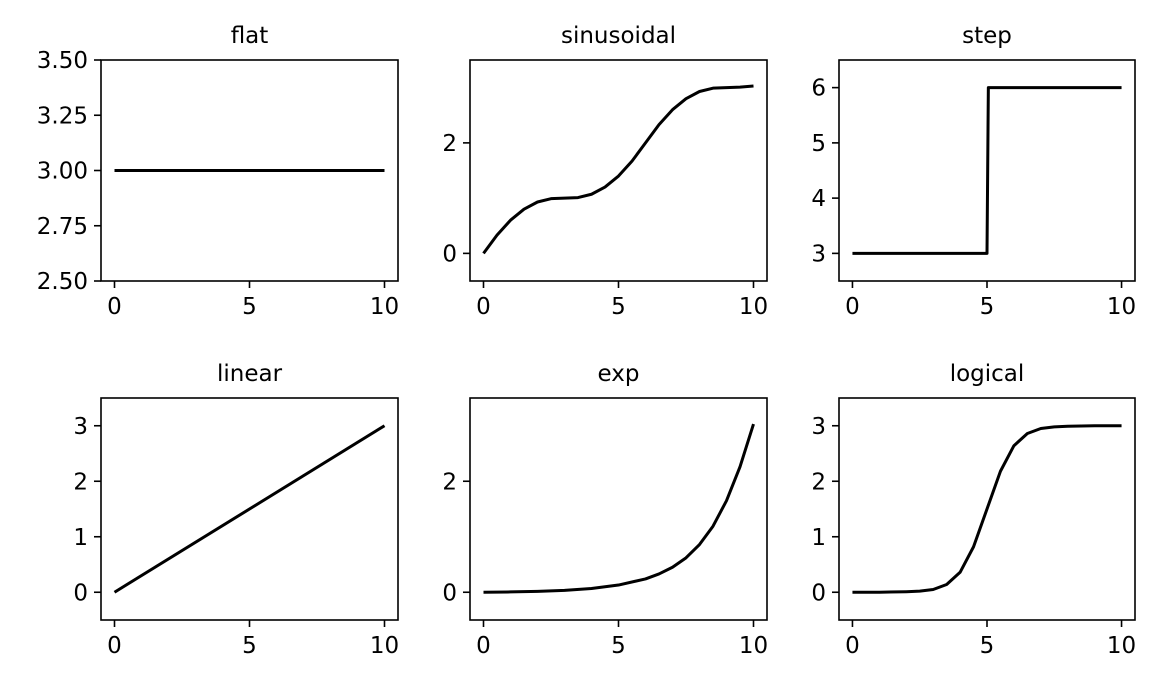 Image resolution: width=1159 pixels, height=688 pixels. I want to click on y-tick-label: 4, so click(818, 199).